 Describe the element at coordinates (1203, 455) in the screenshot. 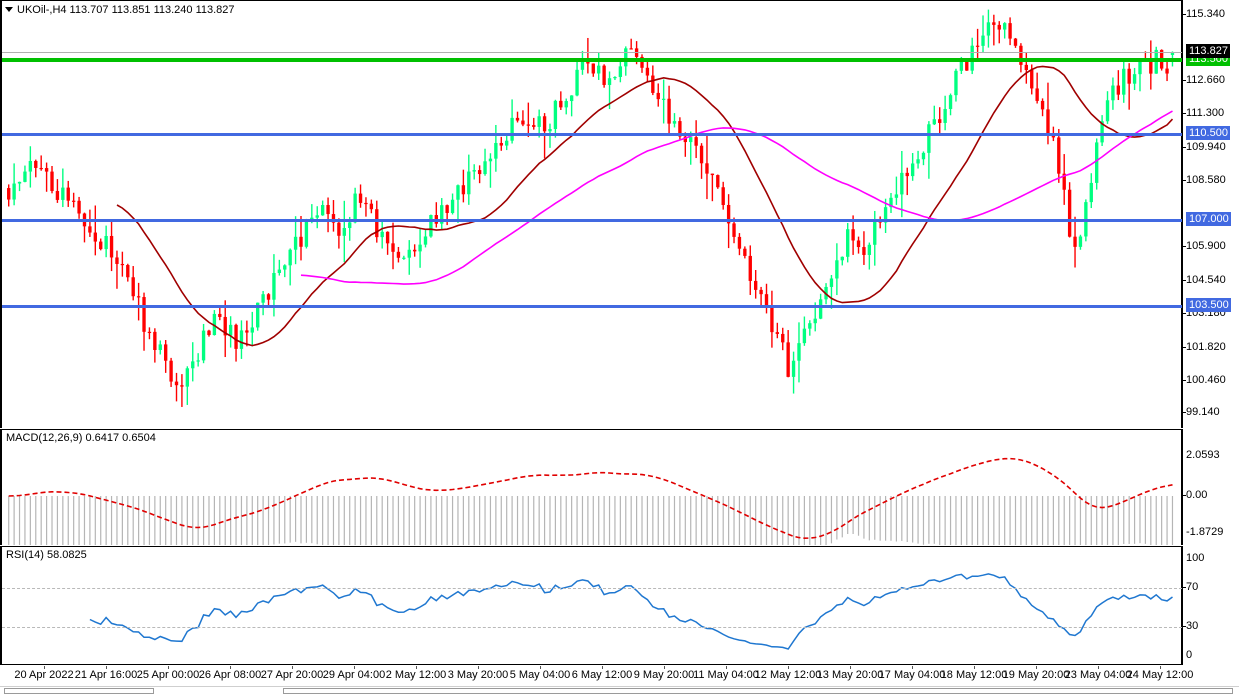

I see `macd-tick-label: 2.0593` at that location.